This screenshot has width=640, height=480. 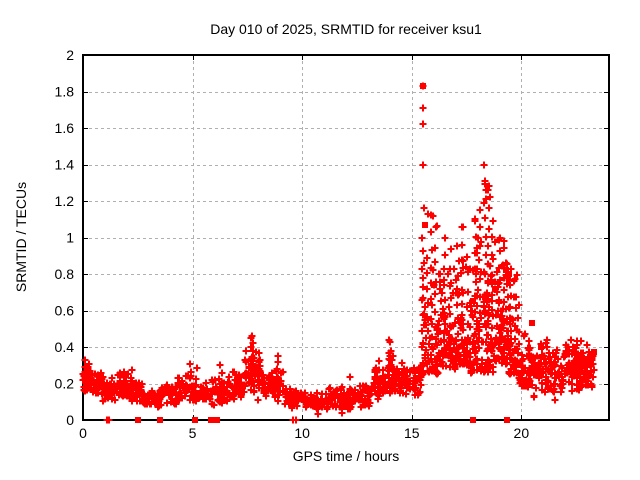 What do you see at coordinates (65, 347) in the screenshot?
I see `y-tick-label: 0.4` at bounding box center [65, 347].